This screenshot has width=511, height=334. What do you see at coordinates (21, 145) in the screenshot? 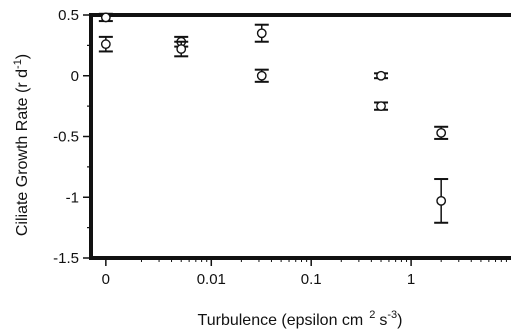
I see `y-axis-label: Ciliate Growth Rate (r d-1)` at bounding box center [21, 145].